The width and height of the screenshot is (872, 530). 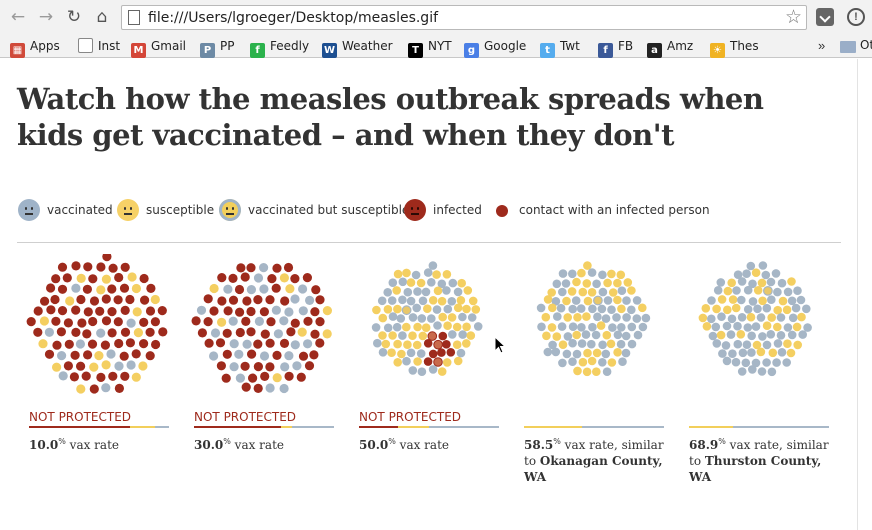 What do you see at coordinates (670, 47) in the screenshot?
I see `bookmark-amz: a Amz` at bounding box center [670, 47].